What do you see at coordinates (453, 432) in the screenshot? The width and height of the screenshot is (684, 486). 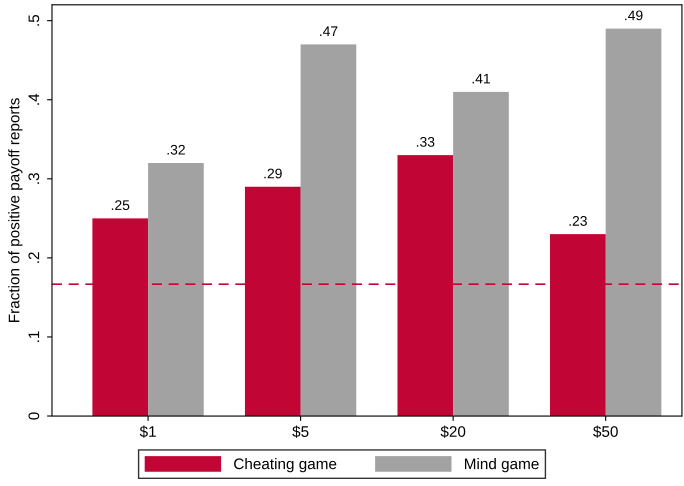 I see `x-tick-label: $20` at bounding box center [453, 432].